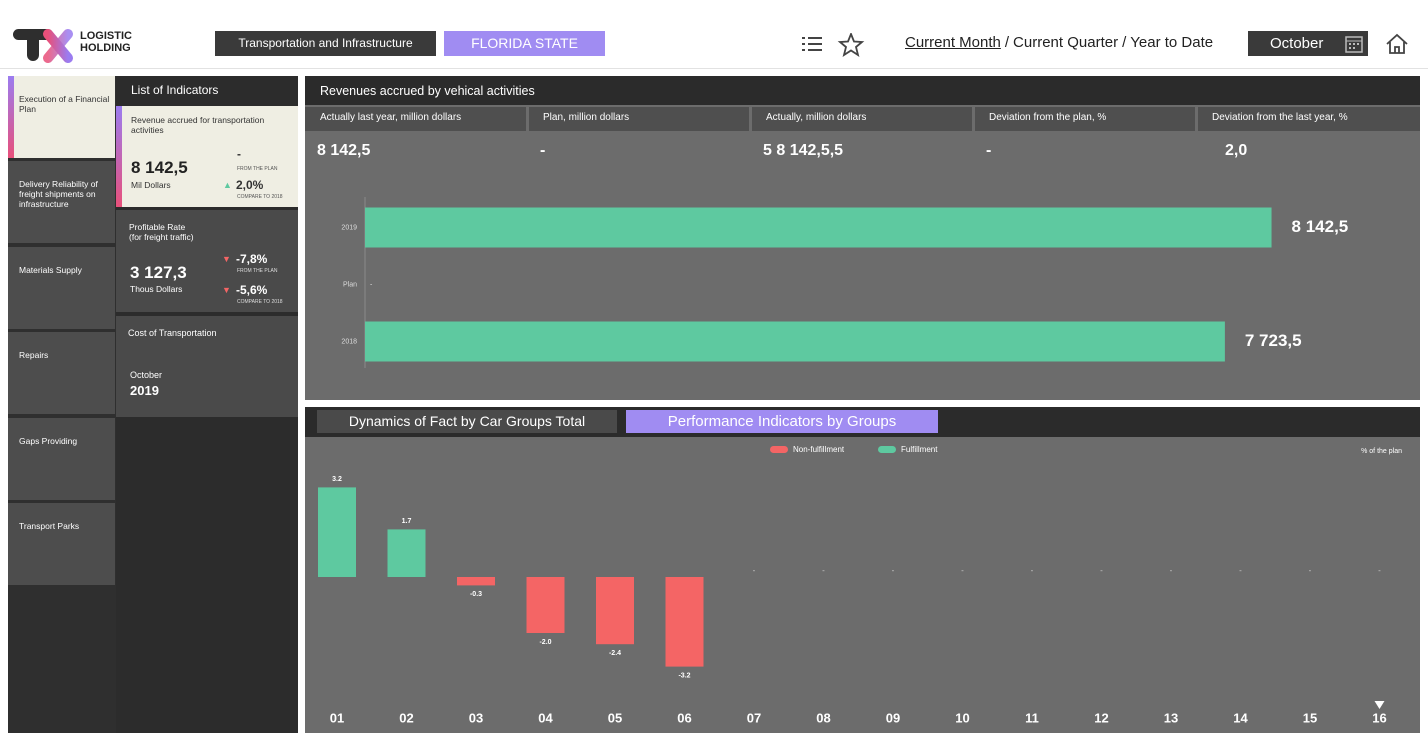 This screenshot has width=1428, height=740. I want to click on x-tick-label: 08, so click(823, 717).